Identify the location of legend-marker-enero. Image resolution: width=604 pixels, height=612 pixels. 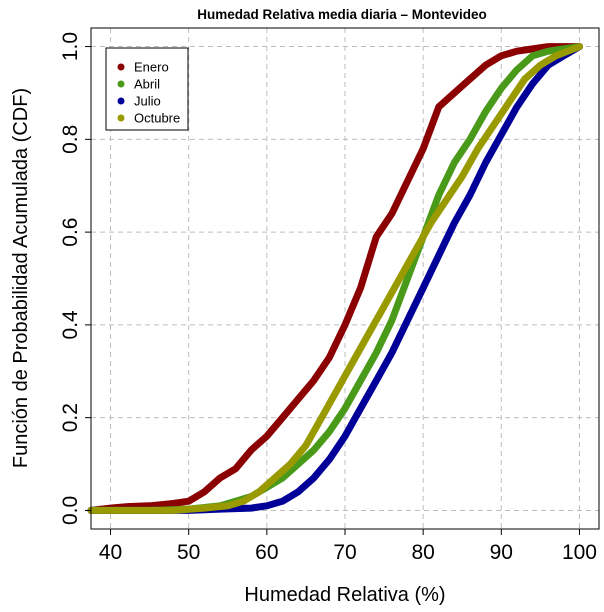
(121, 67).